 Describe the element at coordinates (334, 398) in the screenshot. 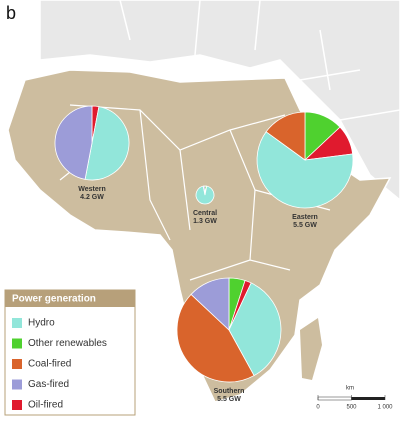

I see `scale-bar-light` at that location.